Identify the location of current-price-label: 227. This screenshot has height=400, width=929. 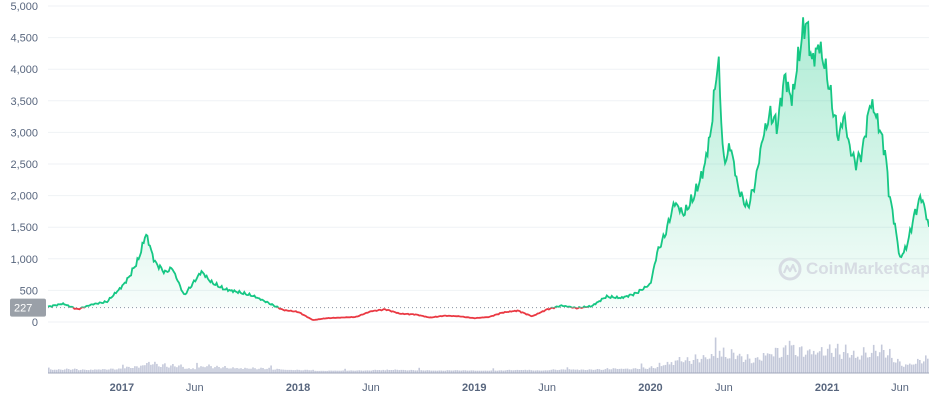
(23, 309).